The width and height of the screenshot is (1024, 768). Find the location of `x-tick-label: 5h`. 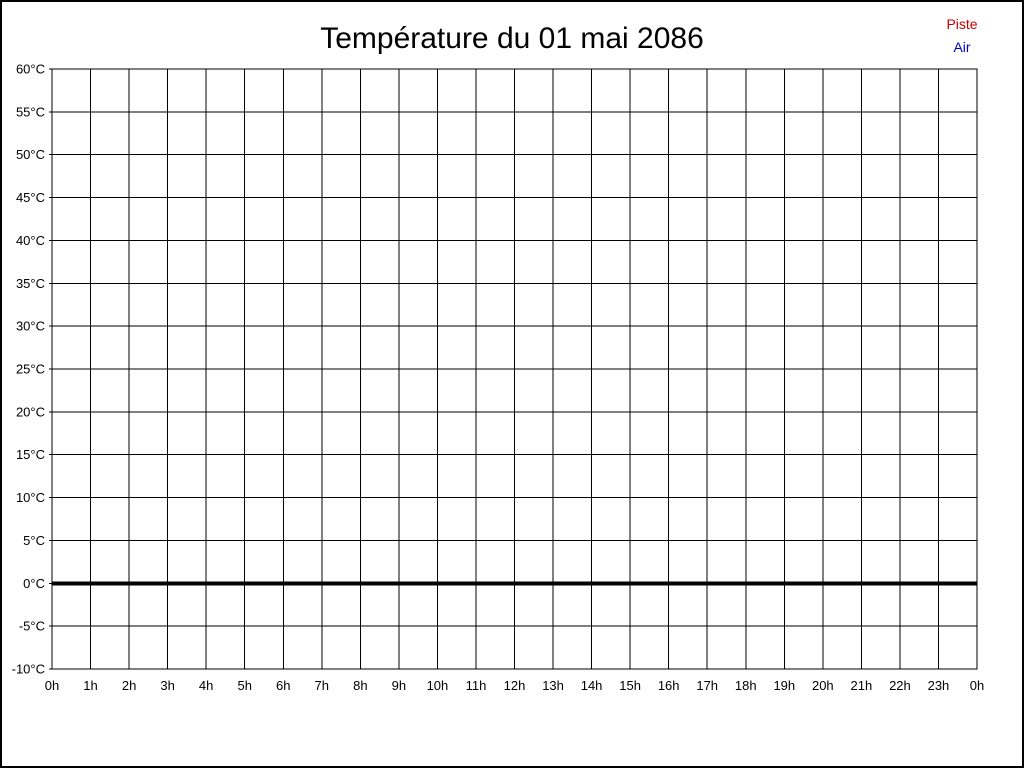

x-tick-label: 5h is located at coordinates (244, 685).